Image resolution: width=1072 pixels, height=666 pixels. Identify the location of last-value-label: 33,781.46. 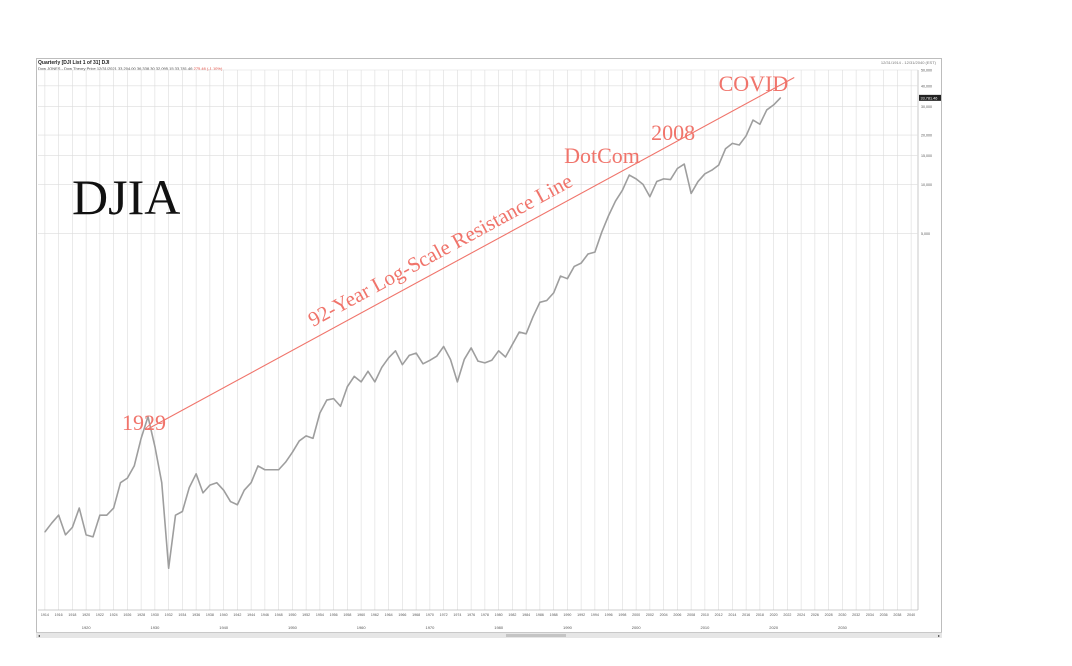
(929, 98).